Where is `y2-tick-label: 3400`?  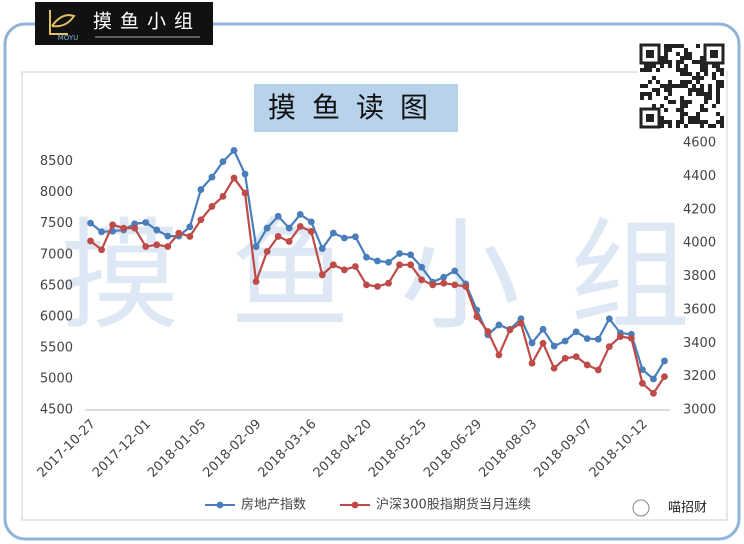
y2-tick-label: 3400 is located at coordinates (699, 343).